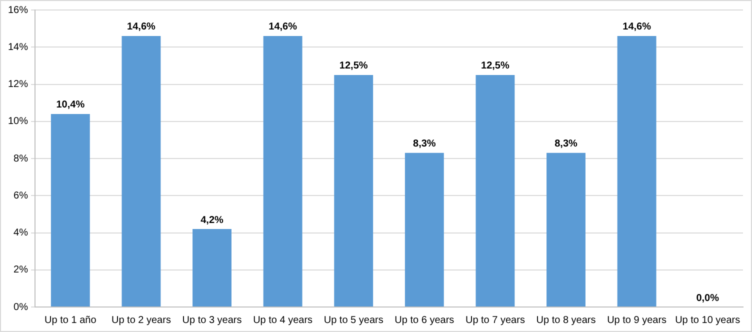  Describe the element at coordinates (70, 320) in the screenshot. I see `x-tick-label: Up to 1 año` at that location.